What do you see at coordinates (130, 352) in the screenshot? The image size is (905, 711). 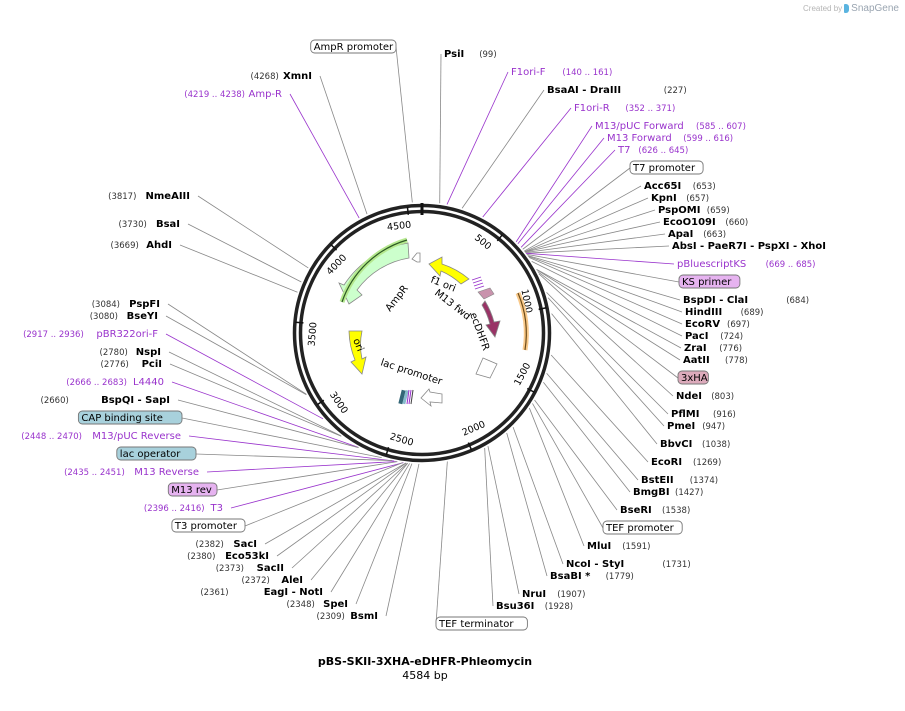 I see `enzyme-site-nspi: NspI (2780)` at bounding box center [130, 352].